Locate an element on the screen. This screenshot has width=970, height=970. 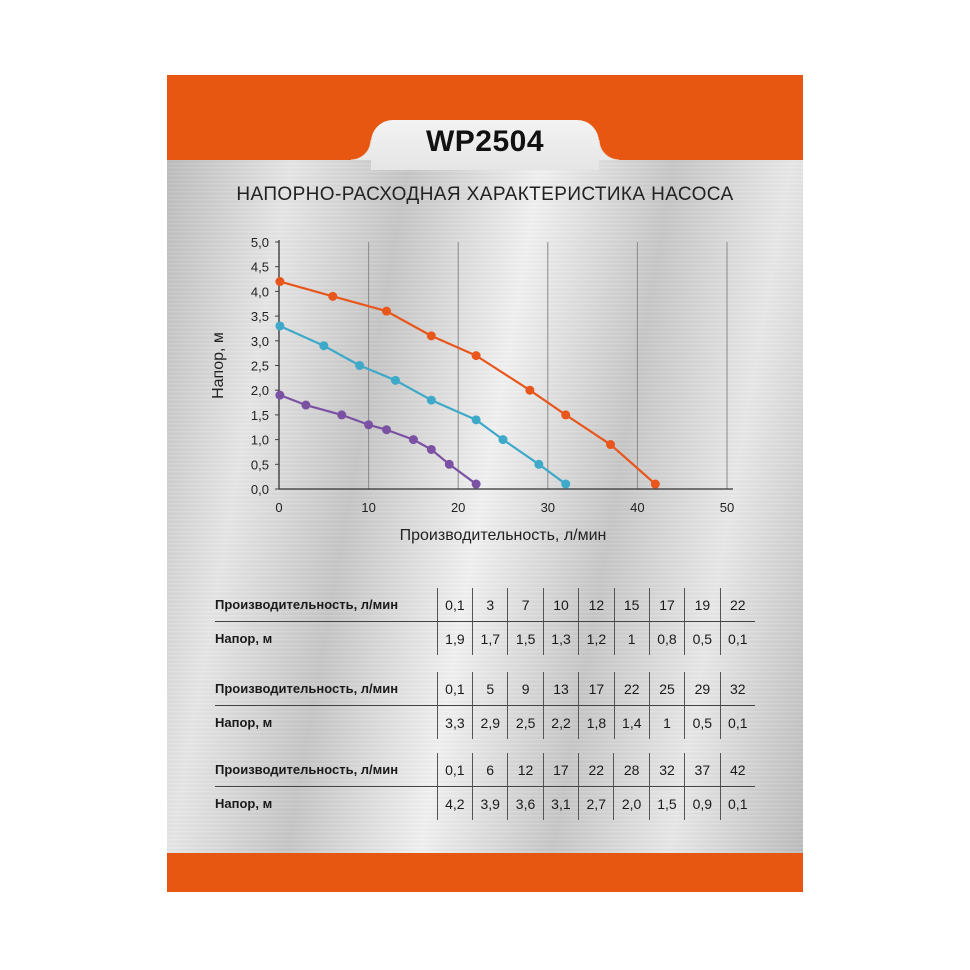
head-cell: 3,1 is located at coordinates (560, 803).